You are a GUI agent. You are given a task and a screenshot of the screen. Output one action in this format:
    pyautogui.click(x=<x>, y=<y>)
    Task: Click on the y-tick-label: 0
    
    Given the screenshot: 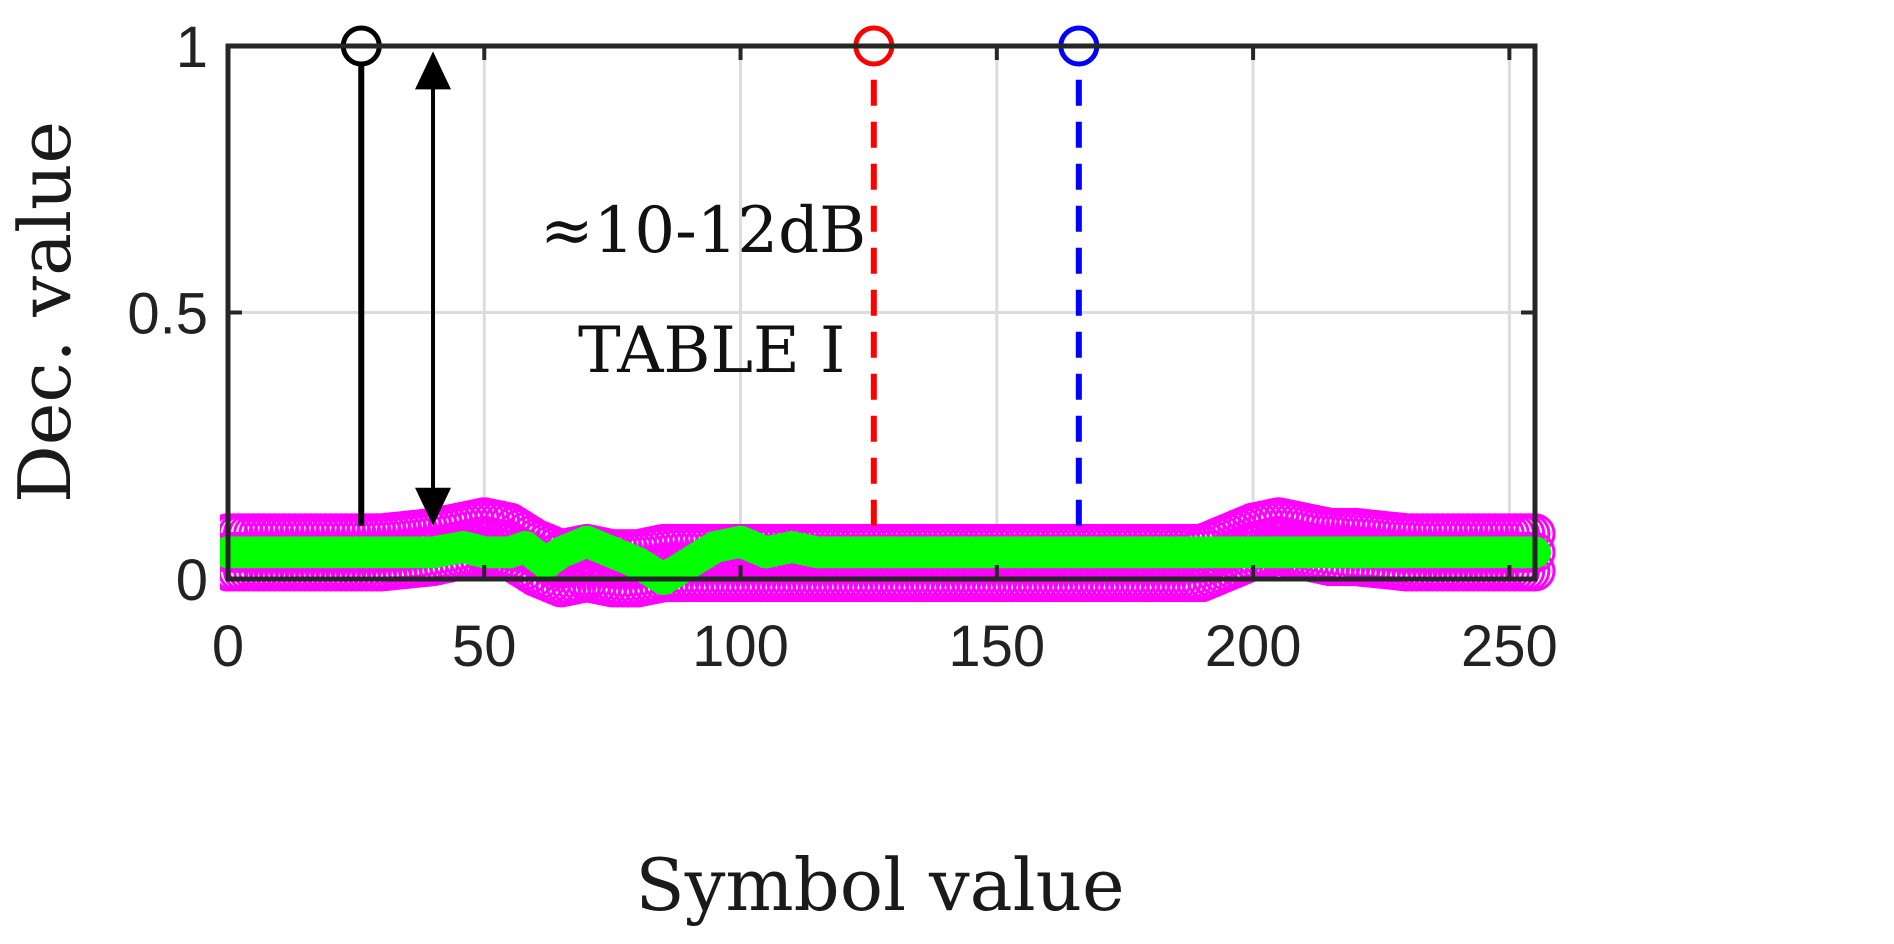 What is the action you would take?
    pyautogui.click(x=192, y=580)
    